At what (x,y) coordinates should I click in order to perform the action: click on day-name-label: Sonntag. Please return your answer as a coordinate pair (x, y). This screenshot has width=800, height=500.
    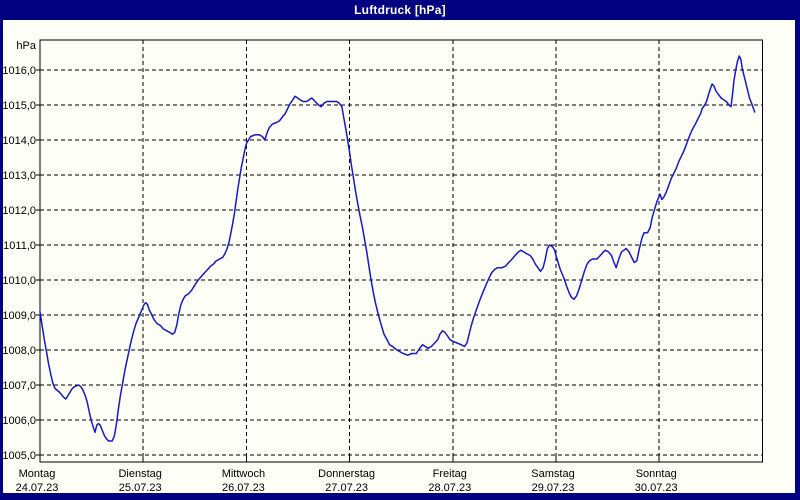
    Looking at the image, I should click on (656, 474).